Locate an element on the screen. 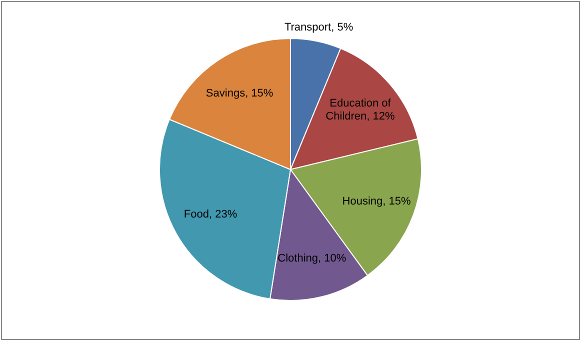 This screenshot has width=581, height=341. slice-label: Transport, 5% is located at coordinates (319, 27).